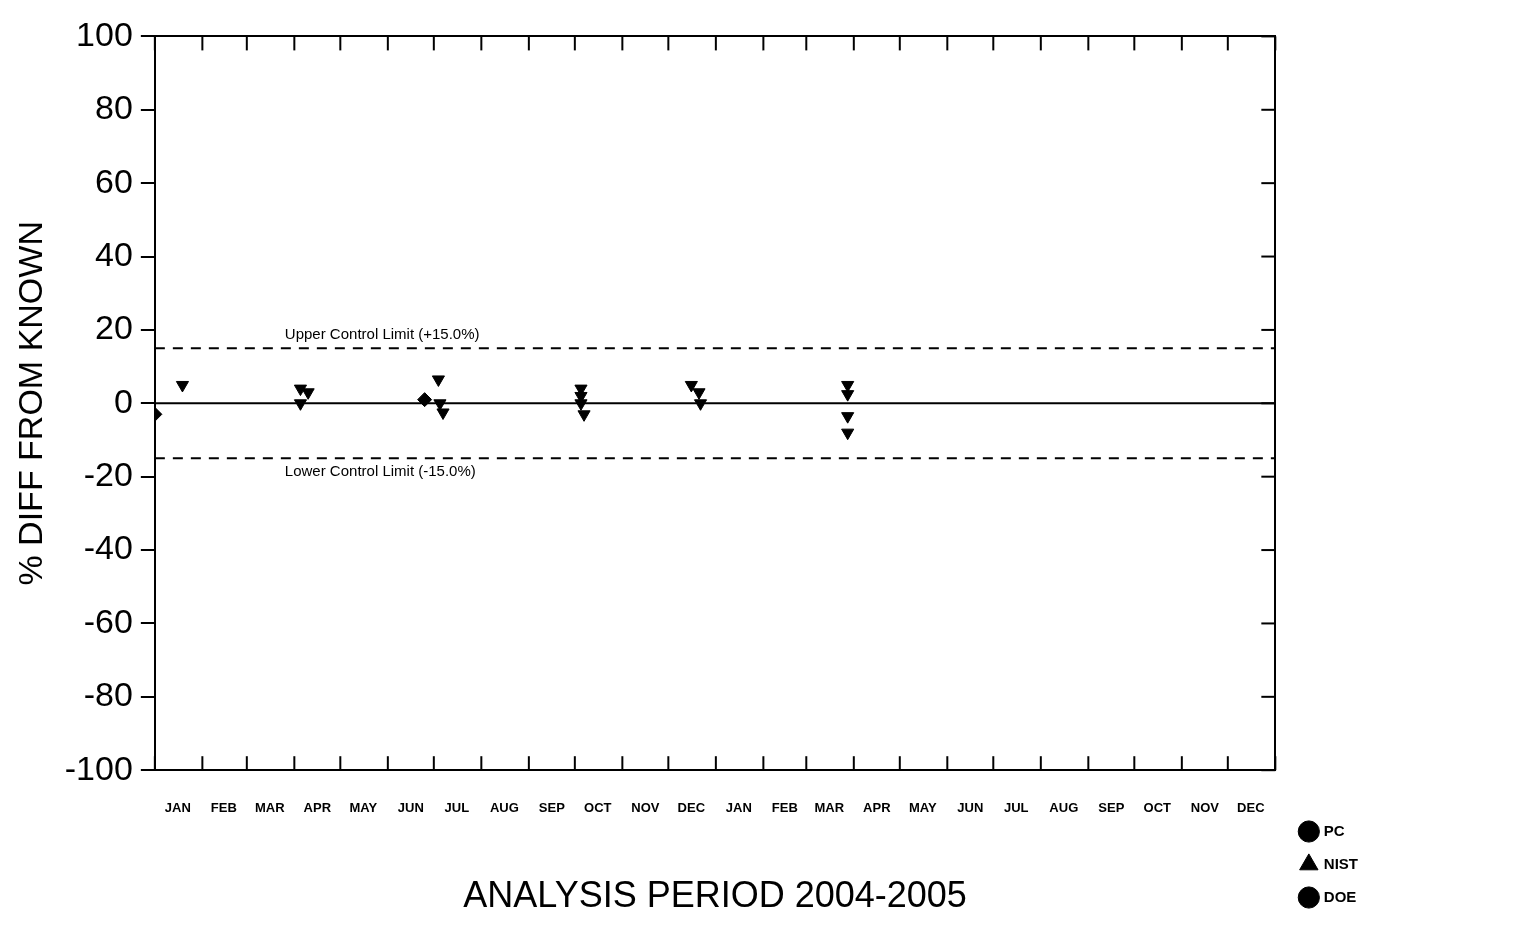 The image size is (1518, 935). I want to click on y-tick-label: -20, so click(108, 474).